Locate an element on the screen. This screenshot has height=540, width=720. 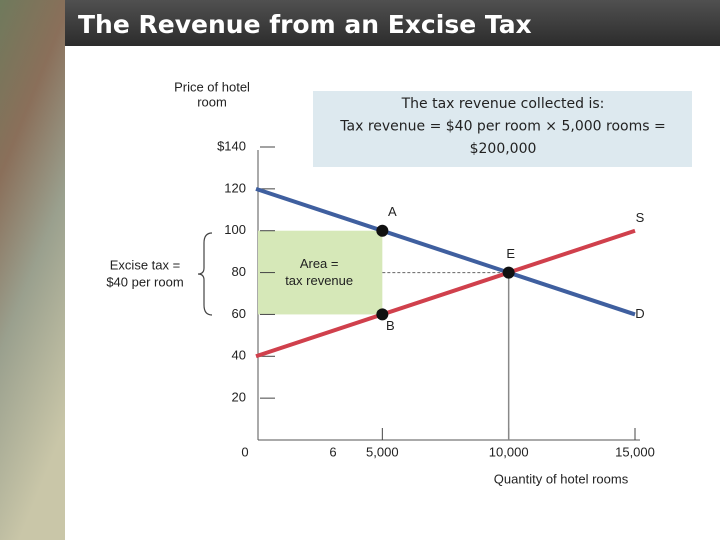
y-tick-label: 40 is located at coordinates (239, 355).